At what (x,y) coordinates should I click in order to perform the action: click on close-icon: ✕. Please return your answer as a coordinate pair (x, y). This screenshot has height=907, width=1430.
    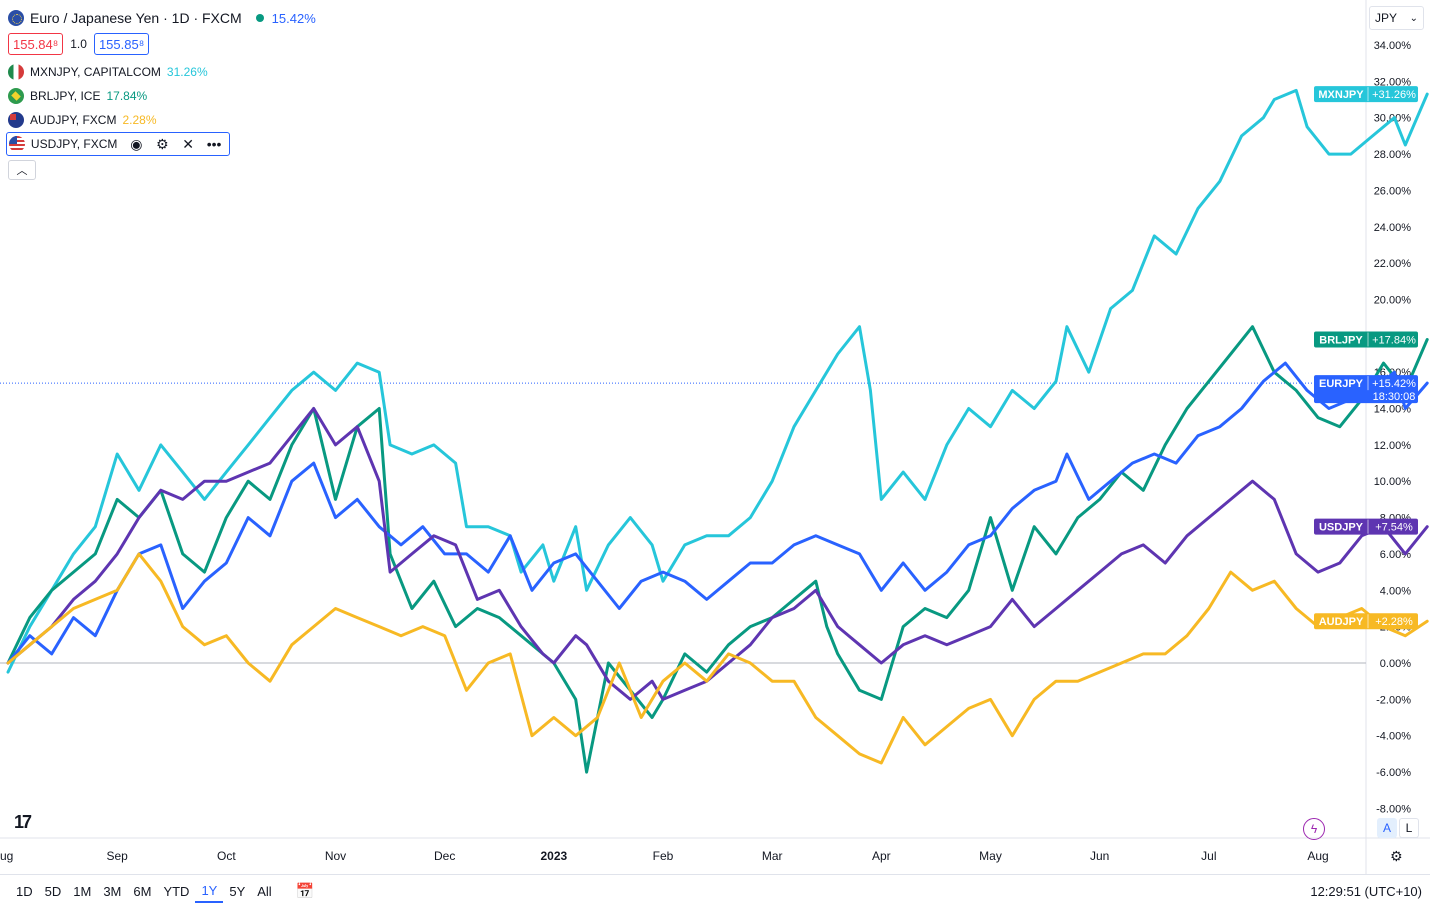
    Looking at the image, I should click on (188, 143).